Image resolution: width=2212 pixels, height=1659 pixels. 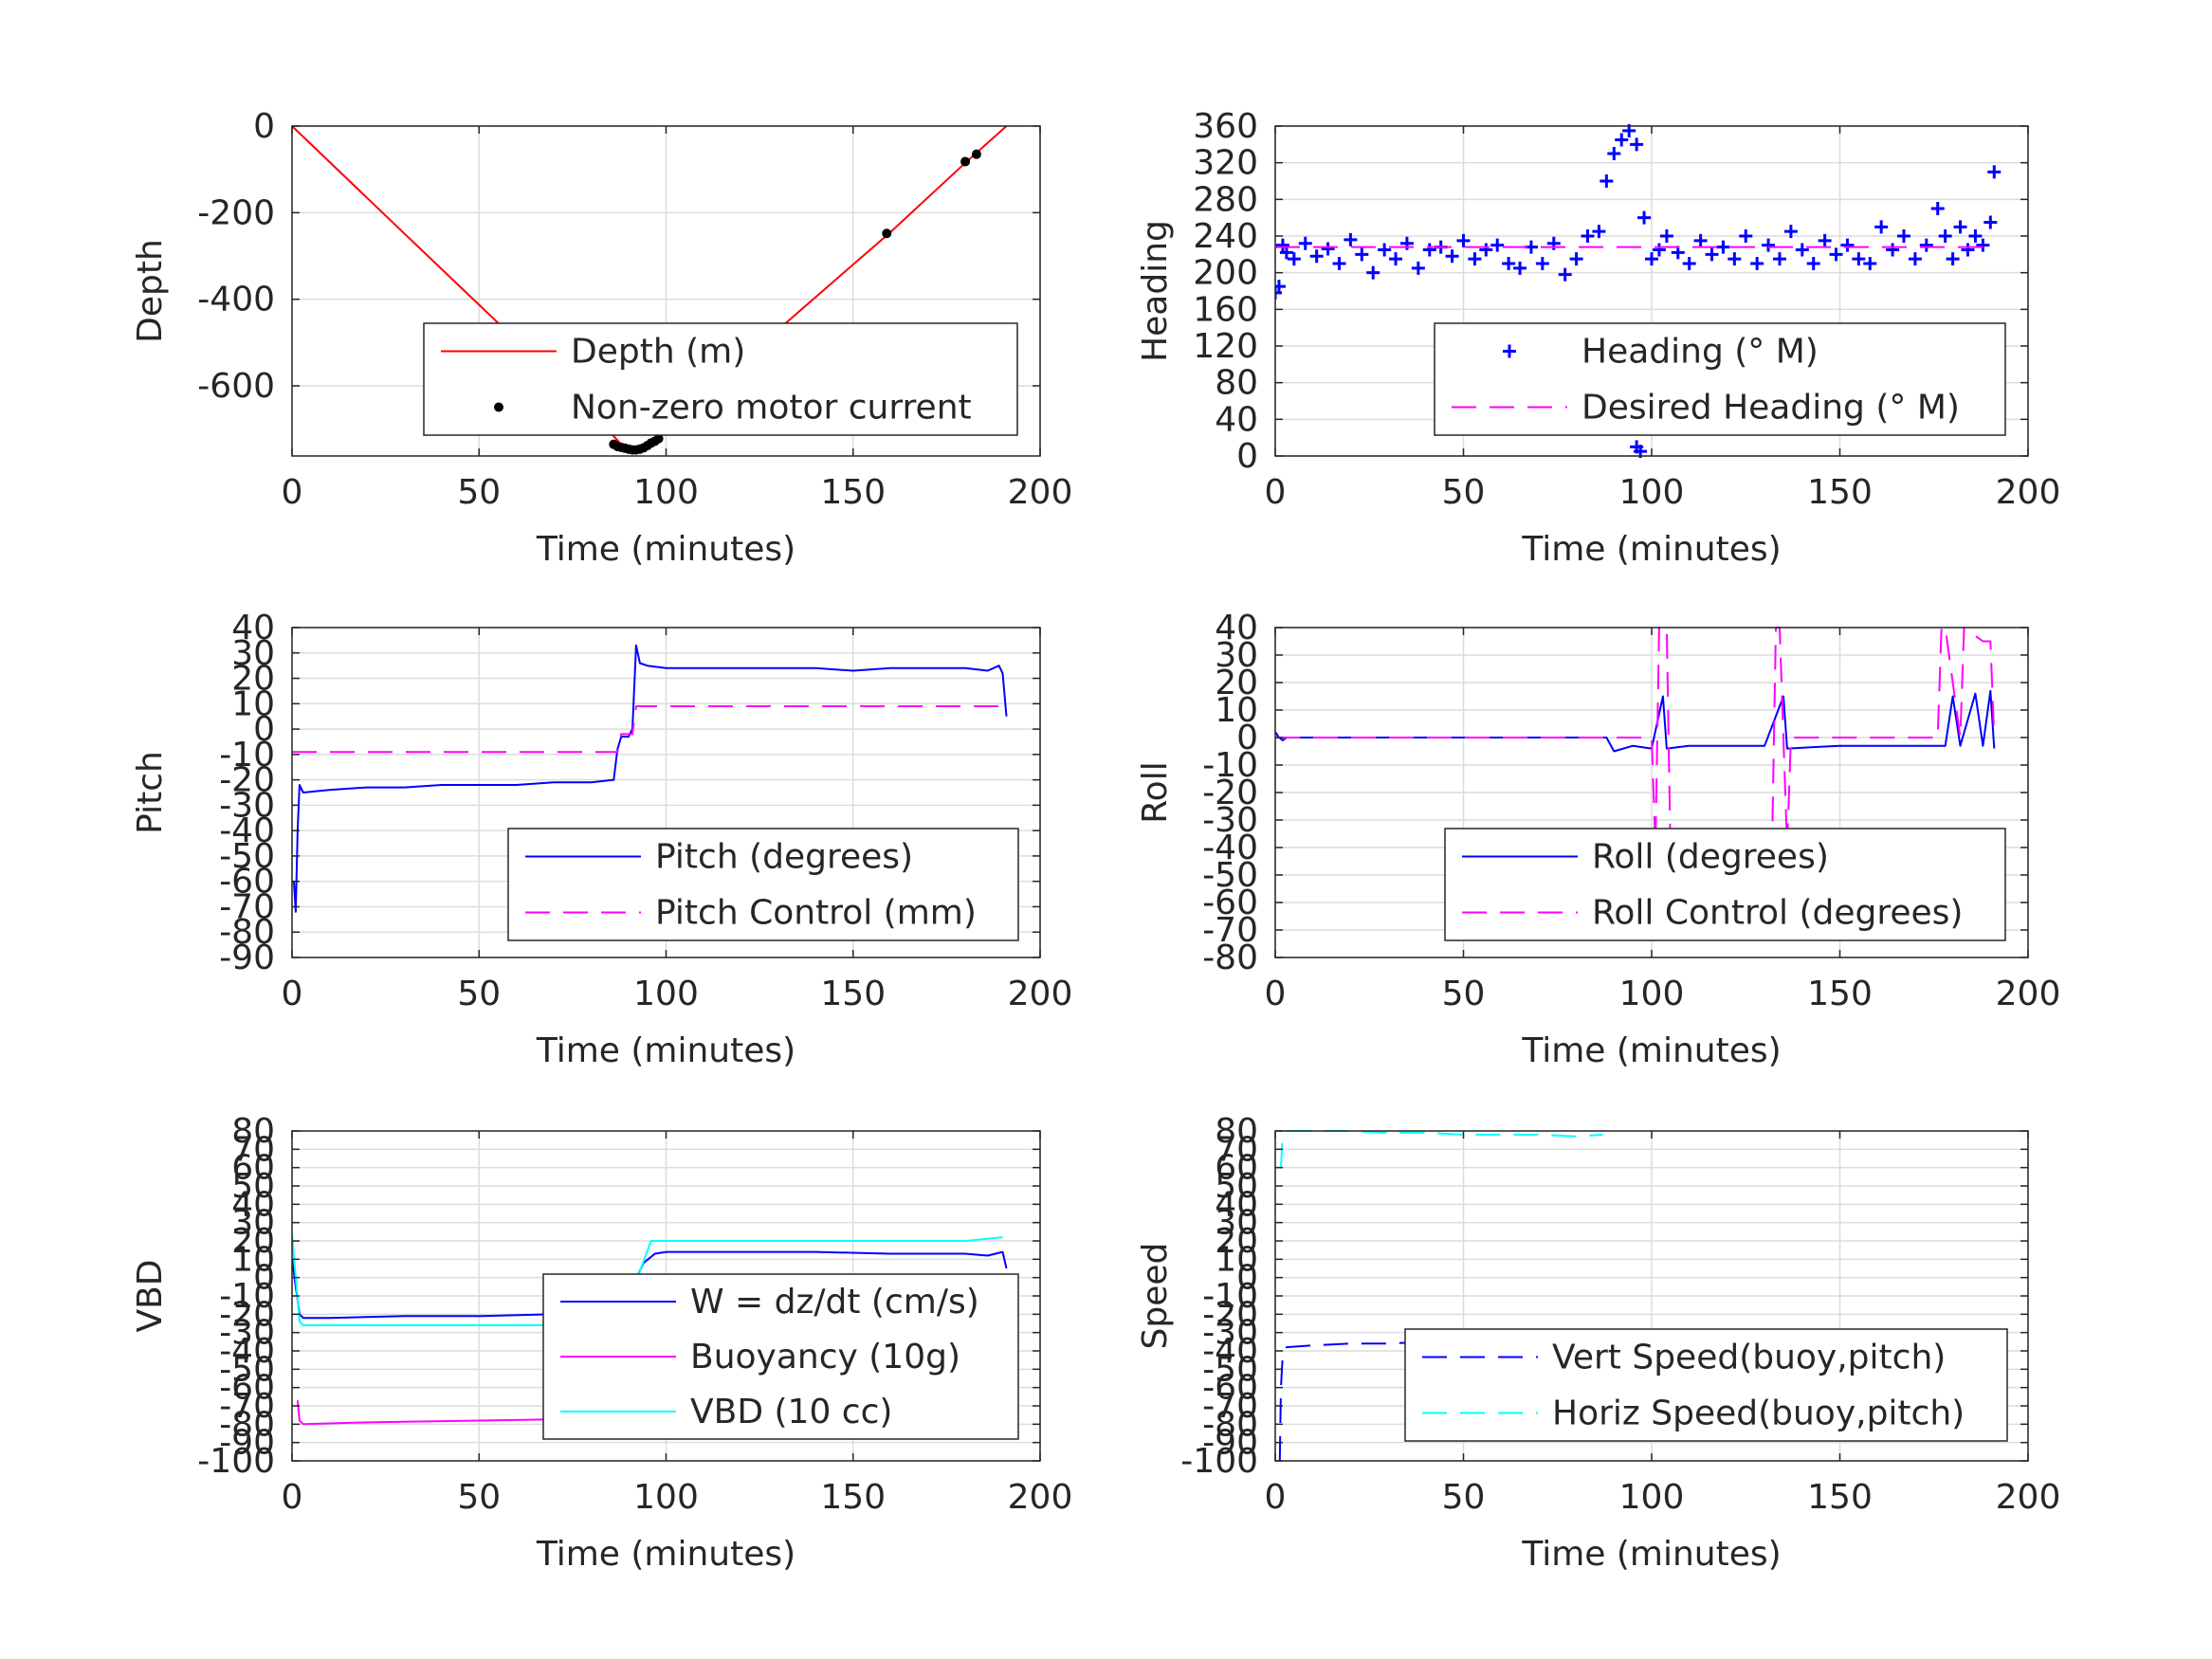 I want to click on y-tick-label: -400, so click(x=236, y=300).